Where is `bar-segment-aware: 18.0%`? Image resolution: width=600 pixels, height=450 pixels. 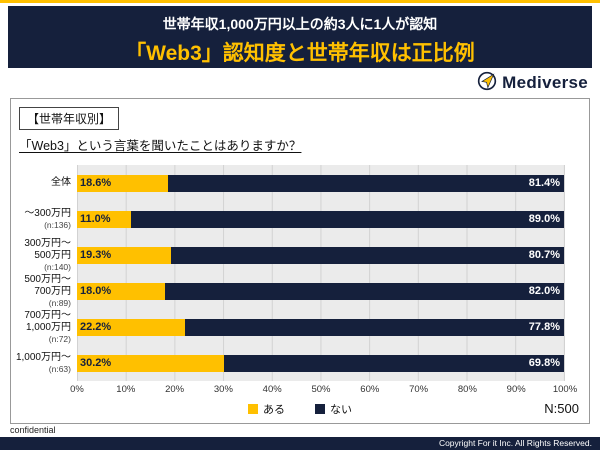 bar-segment-aware: 18.0% is located at coordinates (121, 291).